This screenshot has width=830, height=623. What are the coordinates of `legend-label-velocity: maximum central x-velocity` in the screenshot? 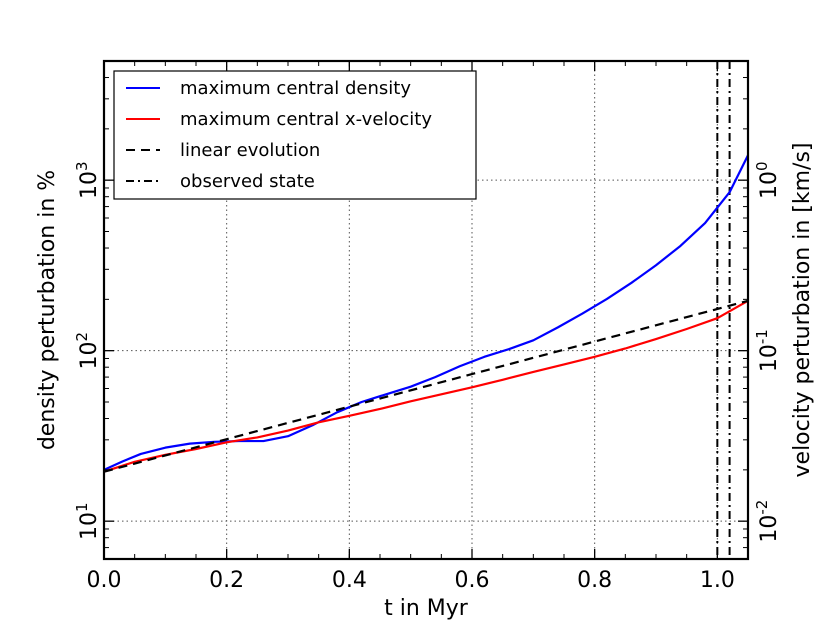 It's located at (306, 119).